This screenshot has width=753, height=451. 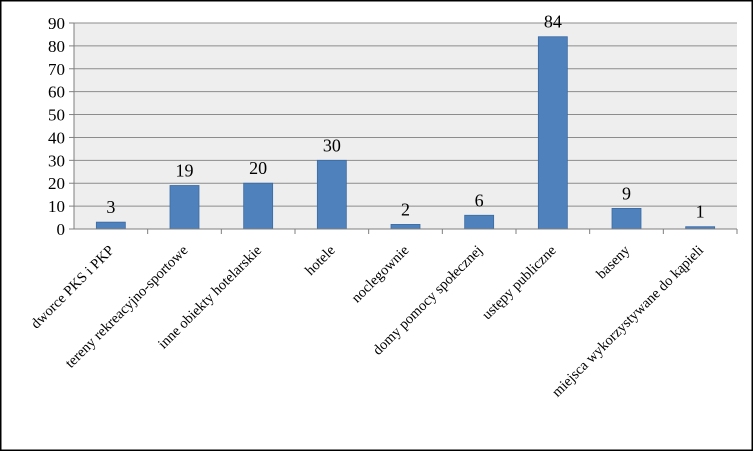 What do you see at coordinates (479, 200) in the screenshot?
I see `data-label: 6` at bounding box center [479, 200].